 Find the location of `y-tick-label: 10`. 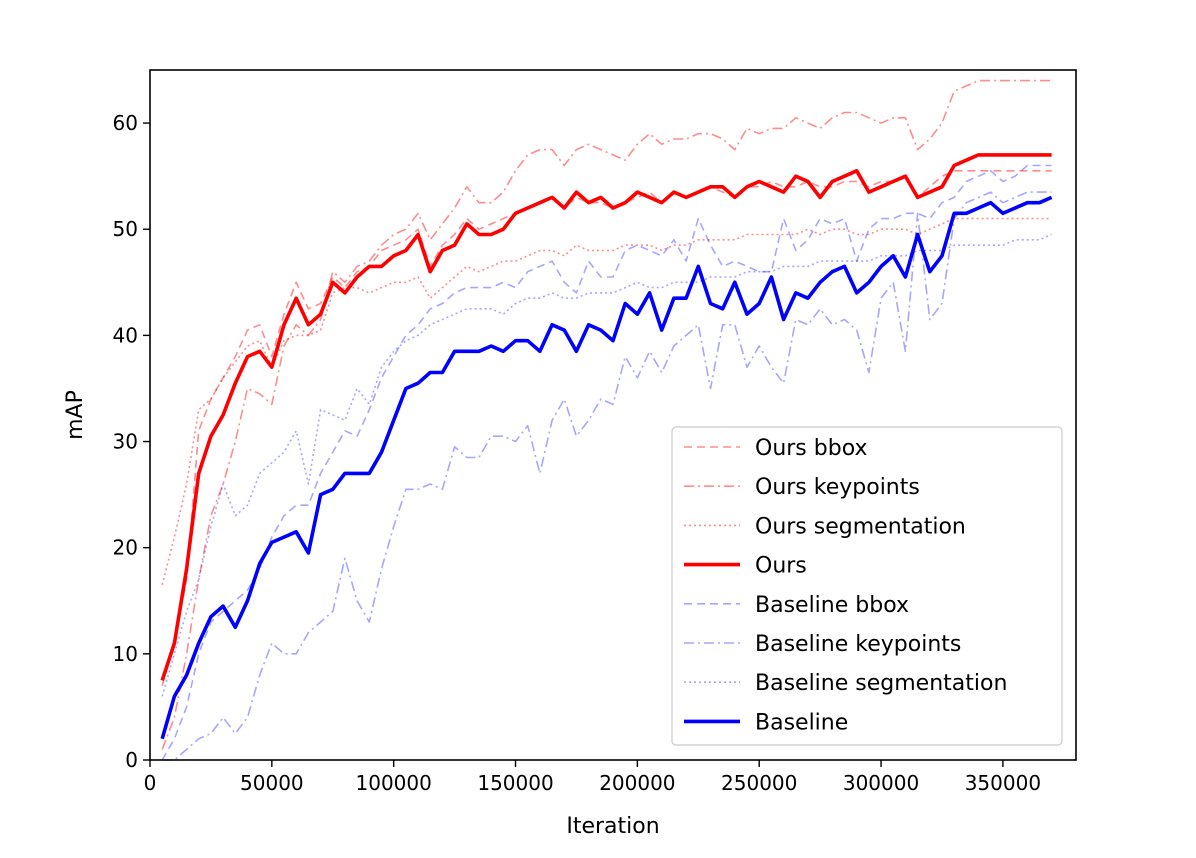

y-tick-label: 10 is located at coordinates (125, 654).